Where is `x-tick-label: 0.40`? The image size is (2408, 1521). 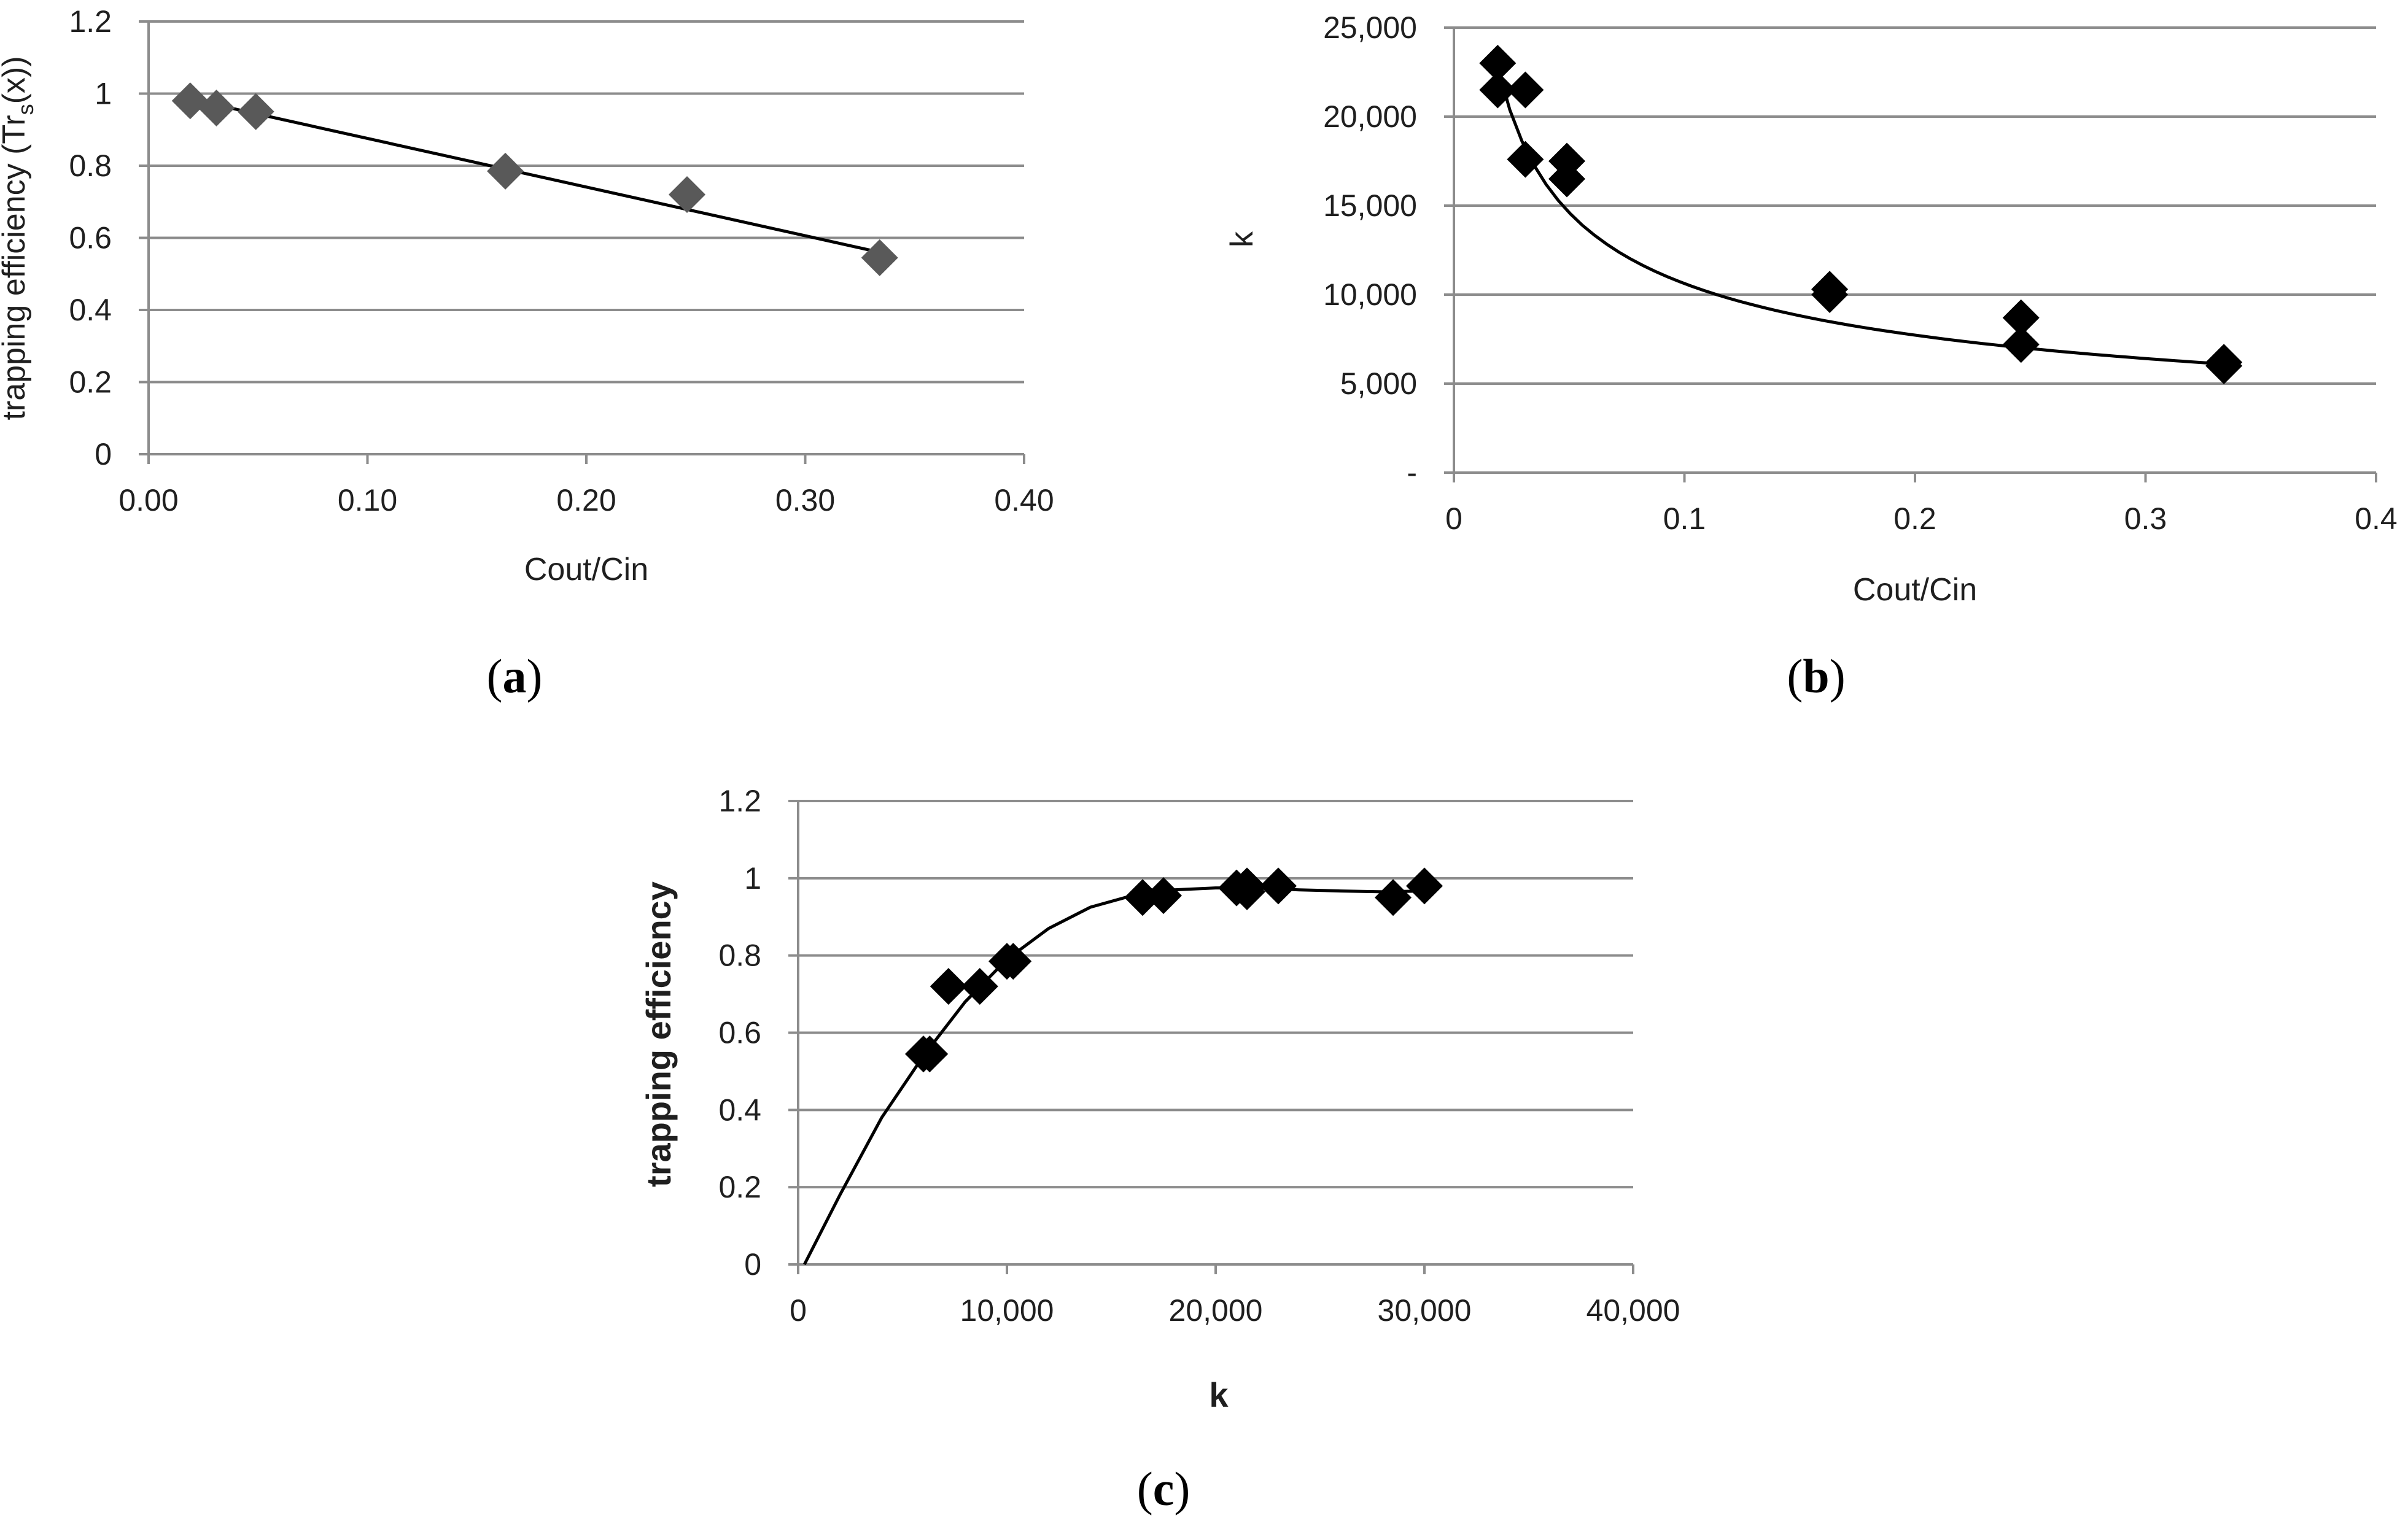 x-tick-label: 0.40 is located at coordinates (1024, 500).